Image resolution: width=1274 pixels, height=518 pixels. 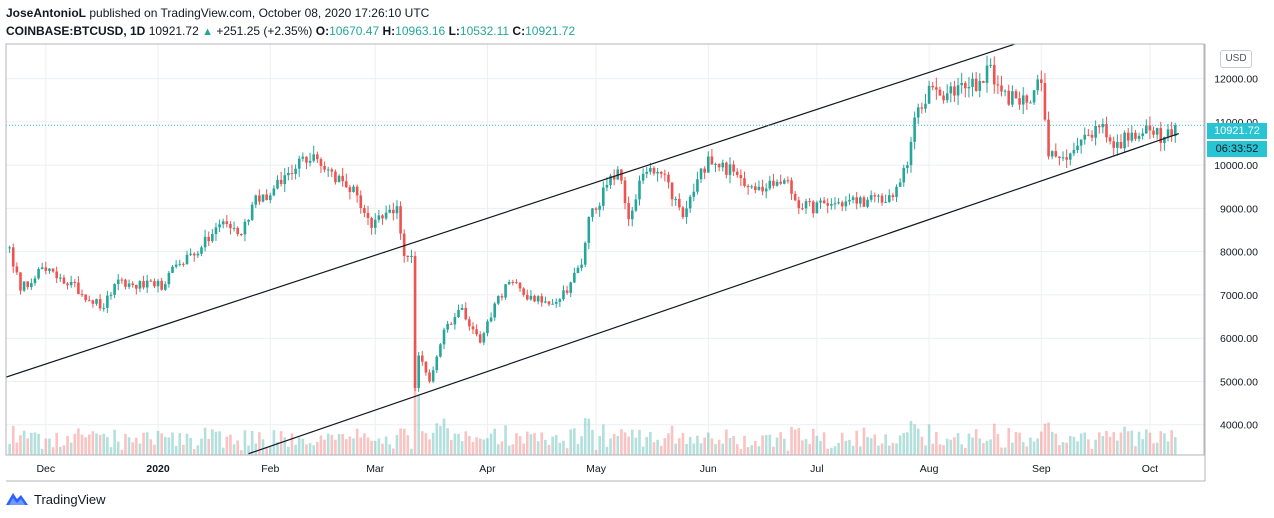 What do you see at coordinates (1236, 59) in the screenshot?
I see `currency-button: USD` at bounding box center [1236, 59].